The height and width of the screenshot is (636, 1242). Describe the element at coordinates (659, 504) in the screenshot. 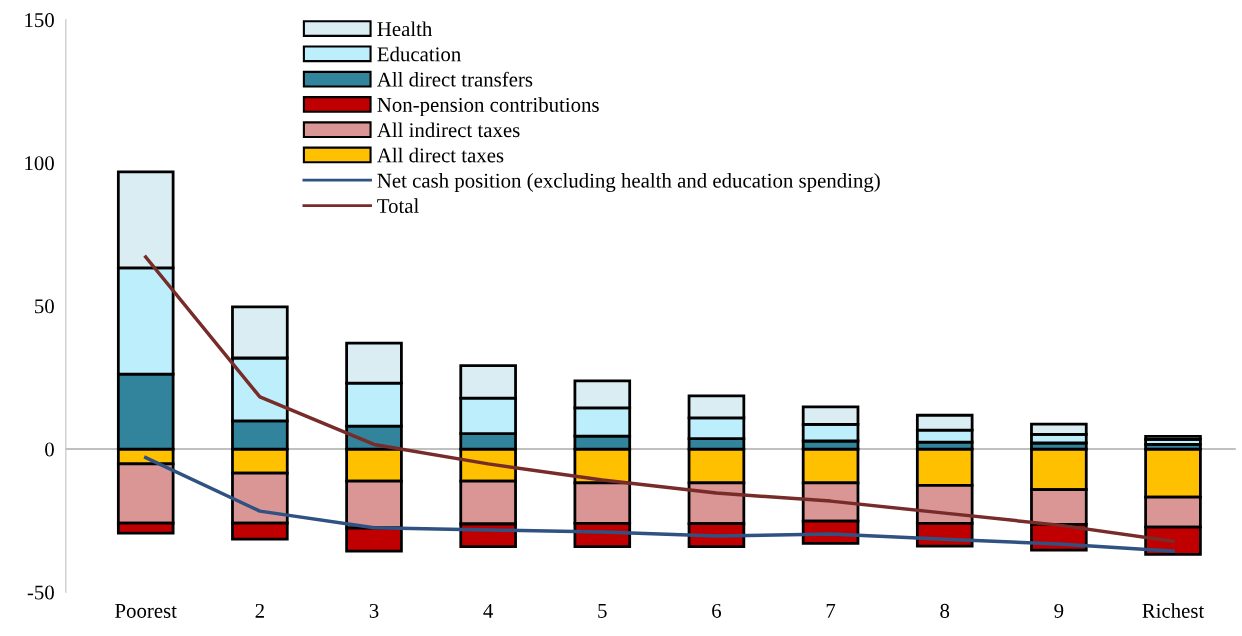

I see `line-series` at that location.